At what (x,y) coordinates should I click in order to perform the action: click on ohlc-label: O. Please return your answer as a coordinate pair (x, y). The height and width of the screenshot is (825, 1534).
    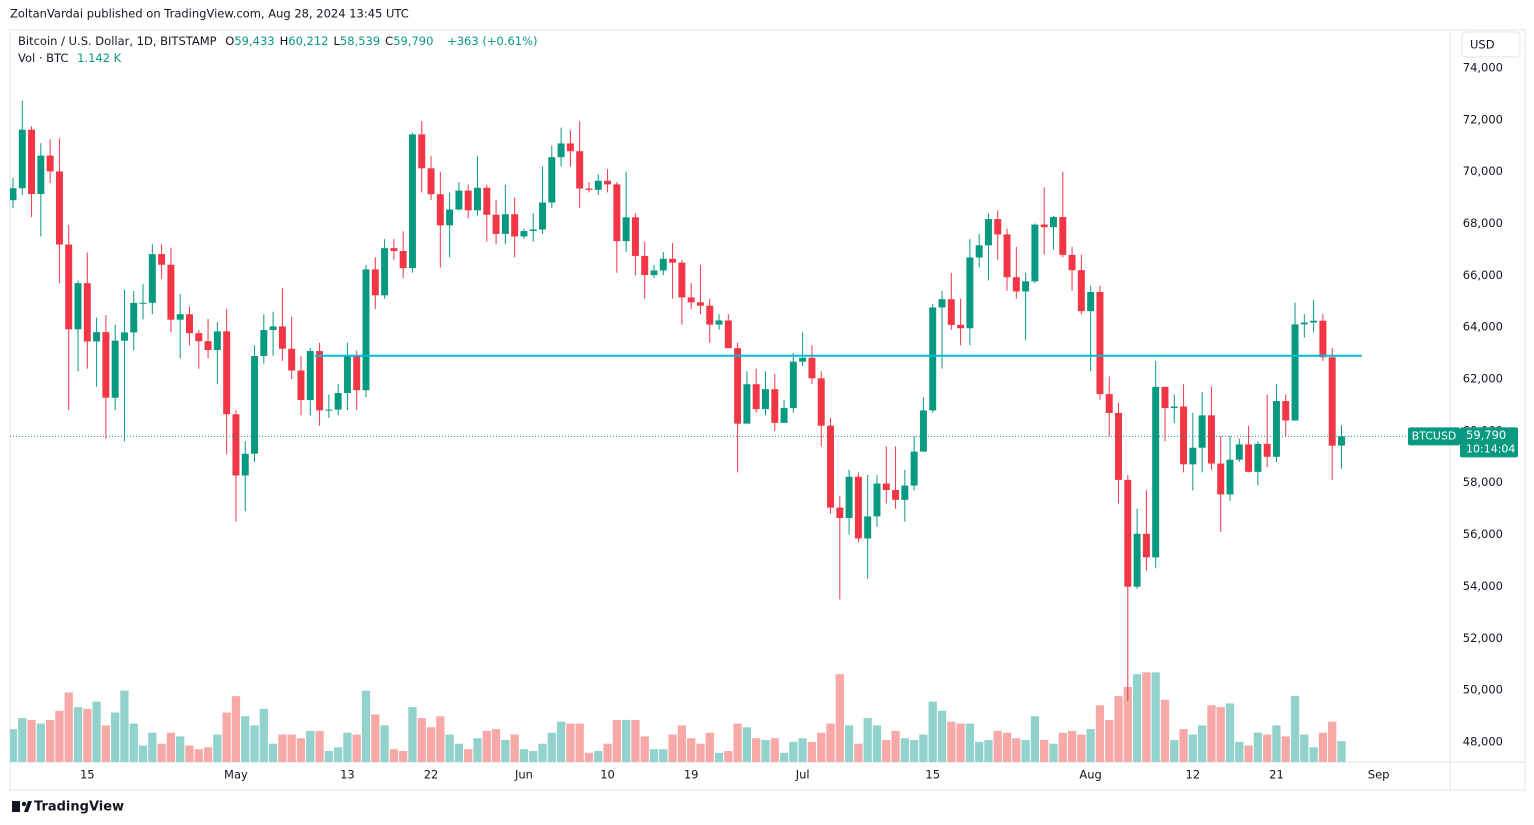
    Looking at the image, I should click on (230, 41).